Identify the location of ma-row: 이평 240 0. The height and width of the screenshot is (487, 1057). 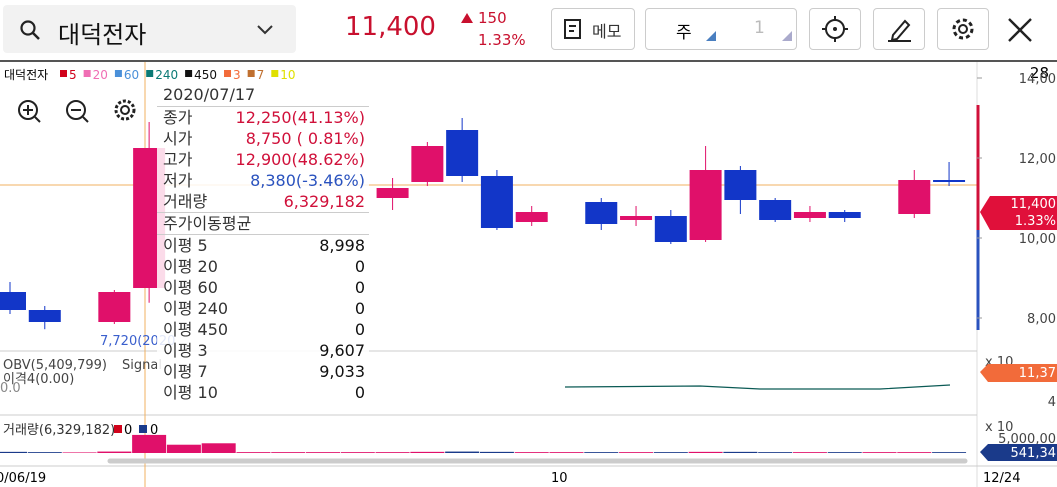
(263, 308).